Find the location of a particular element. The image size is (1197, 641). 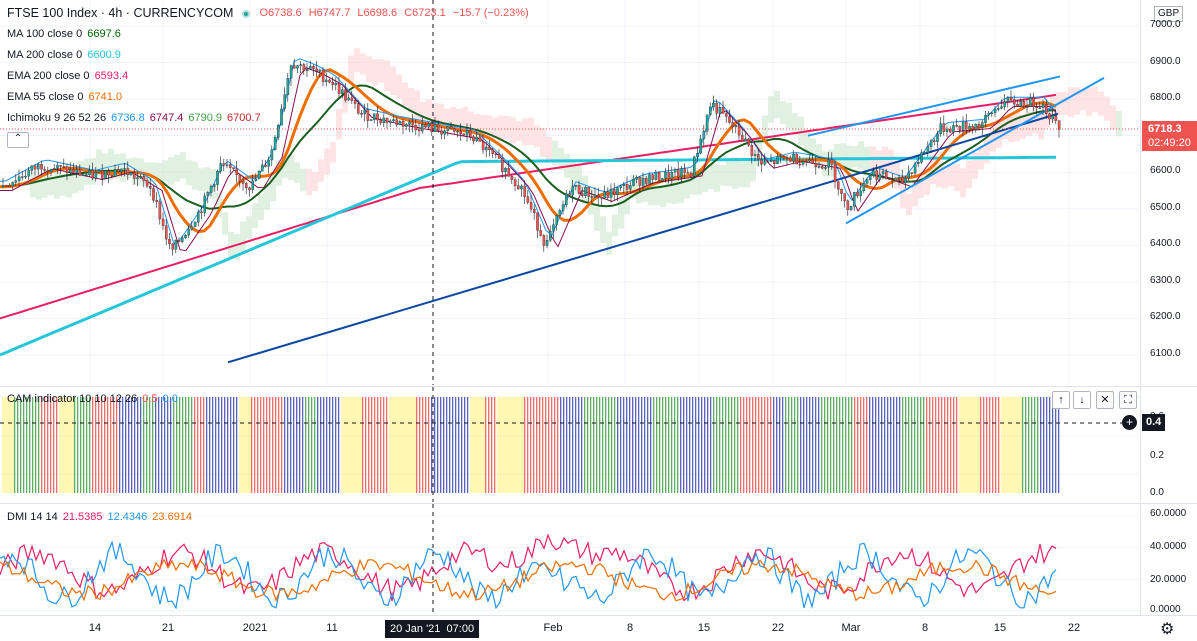

chevron-up-icon: ⌃ is located at coordinates (18, 139).